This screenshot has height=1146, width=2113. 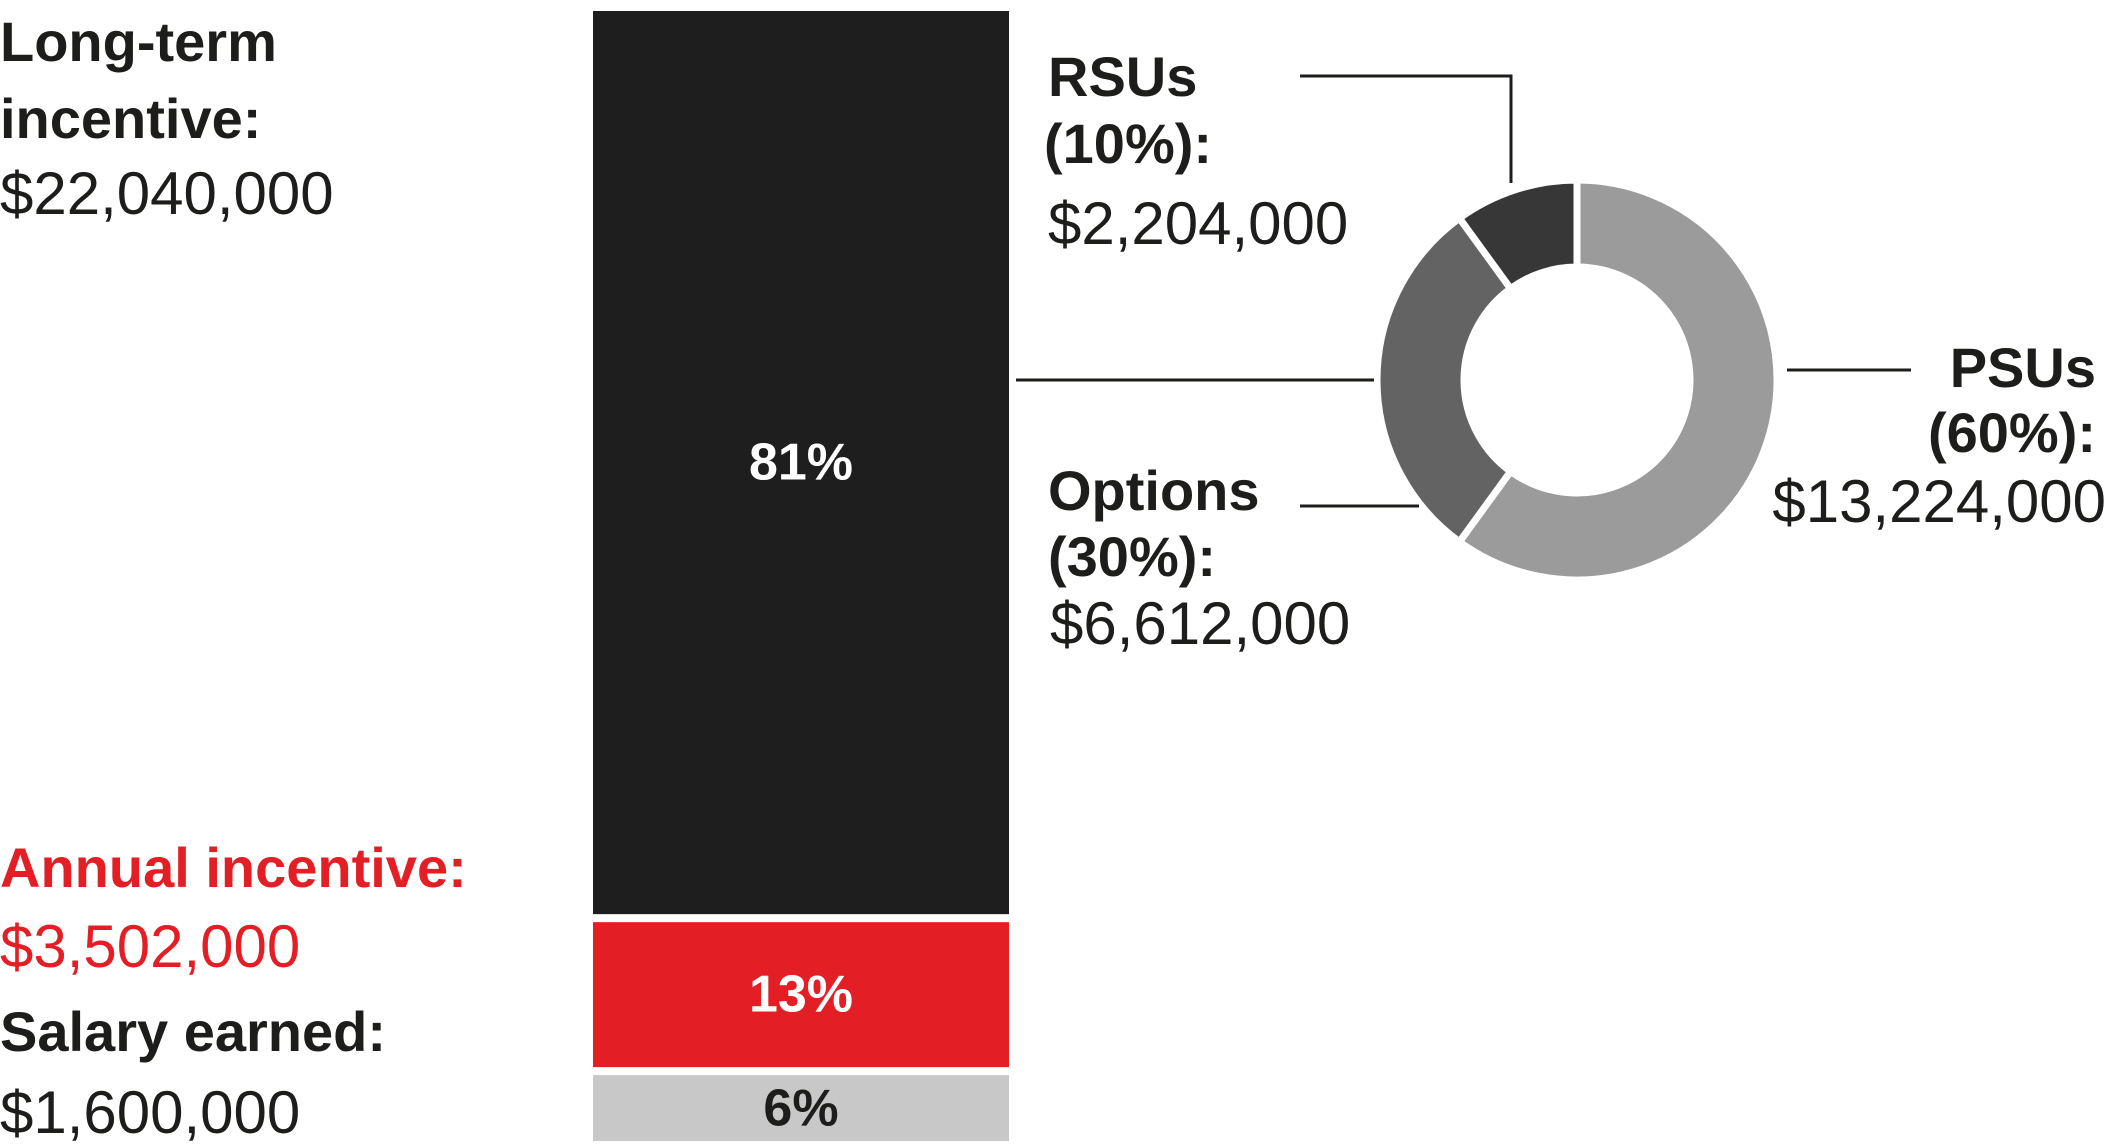 I want to click on annual-incentive-amount: $3,502,000, so click(x=150, y=946).